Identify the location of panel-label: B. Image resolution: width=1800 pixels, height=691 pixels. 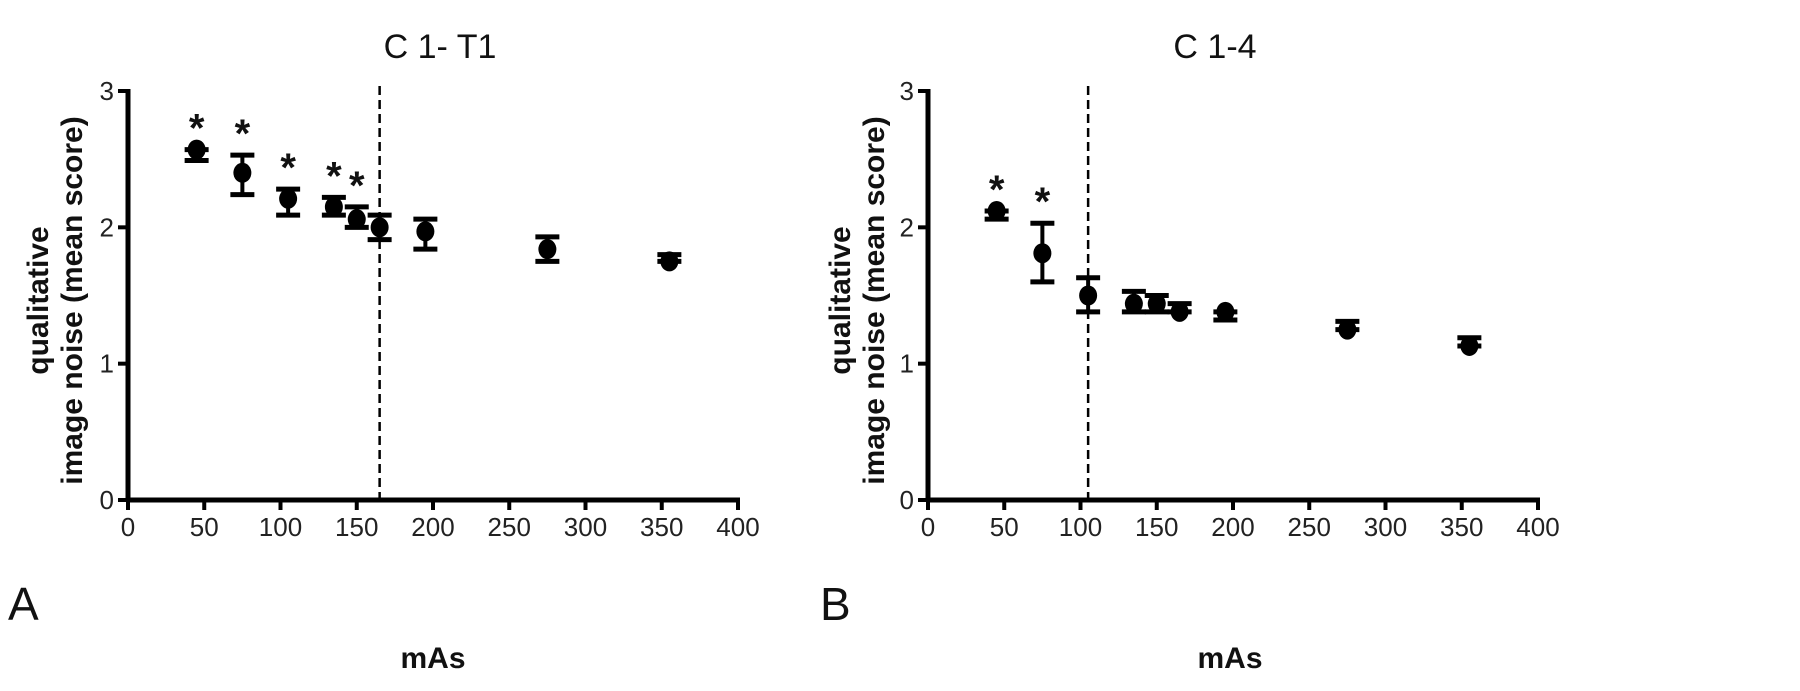
(835, 604).